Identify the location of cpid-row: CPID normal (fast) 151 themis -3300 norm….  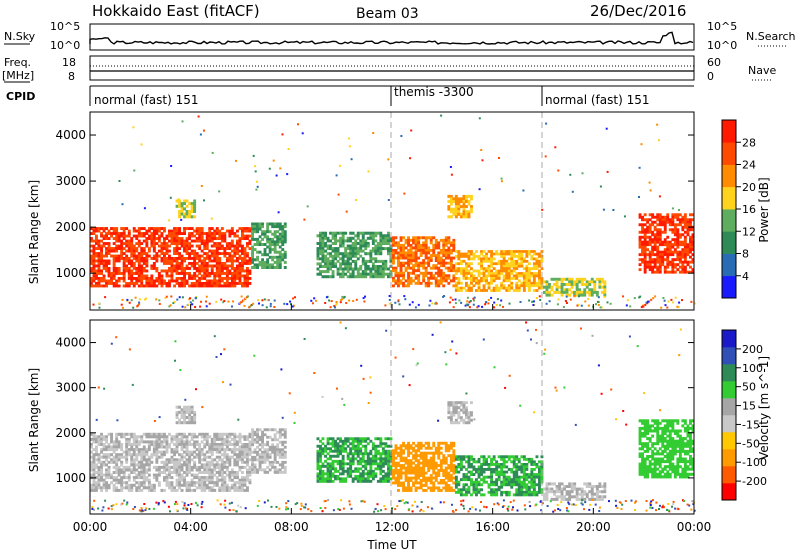
(350, 96).